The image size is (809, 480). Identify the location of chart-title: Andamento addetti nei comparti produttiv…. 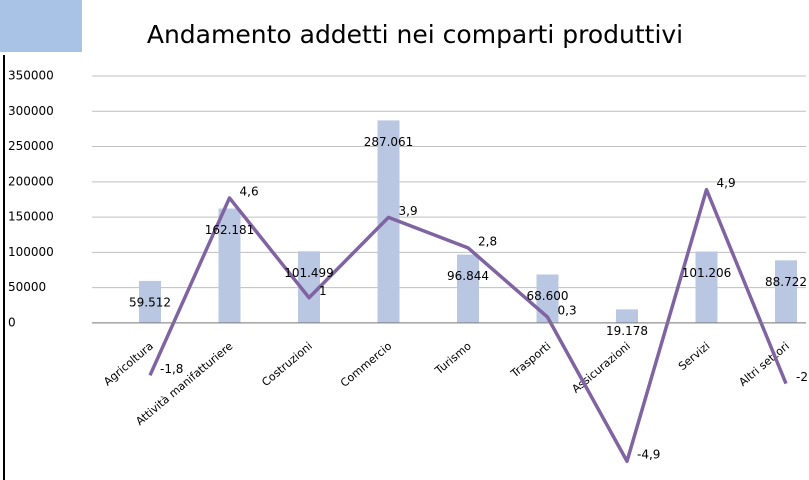
(415, 34).